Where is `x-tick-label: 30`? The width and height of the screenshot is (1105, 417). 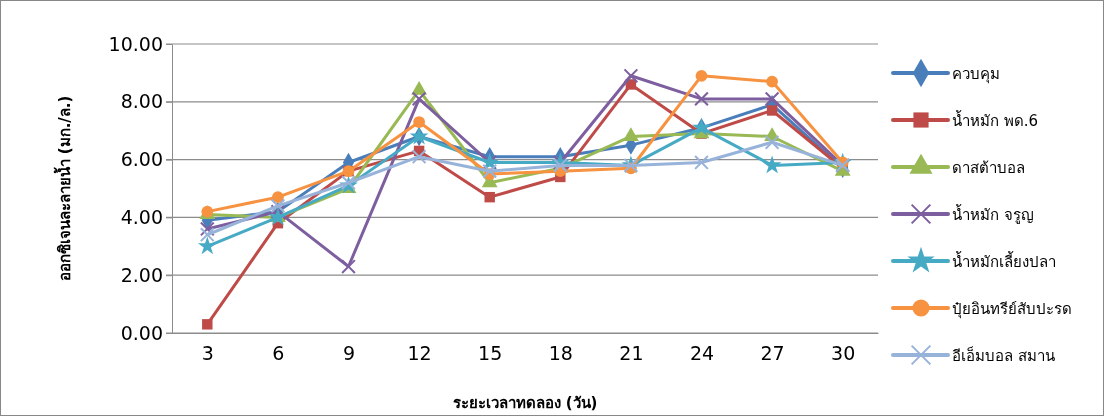 x-tick-label: 30 is located at coordinates (843, 353).